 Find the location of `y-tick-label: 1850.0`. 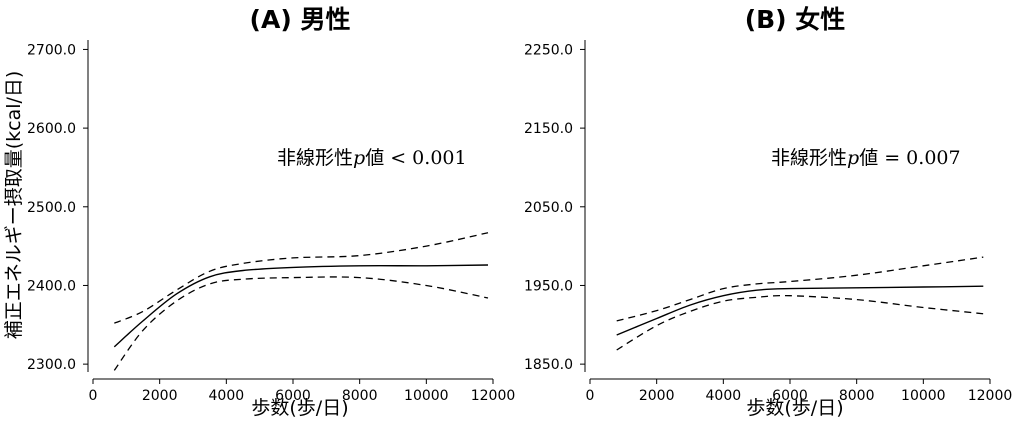

y-tick-label: 1850.0 is located at coordinates (548, 365).